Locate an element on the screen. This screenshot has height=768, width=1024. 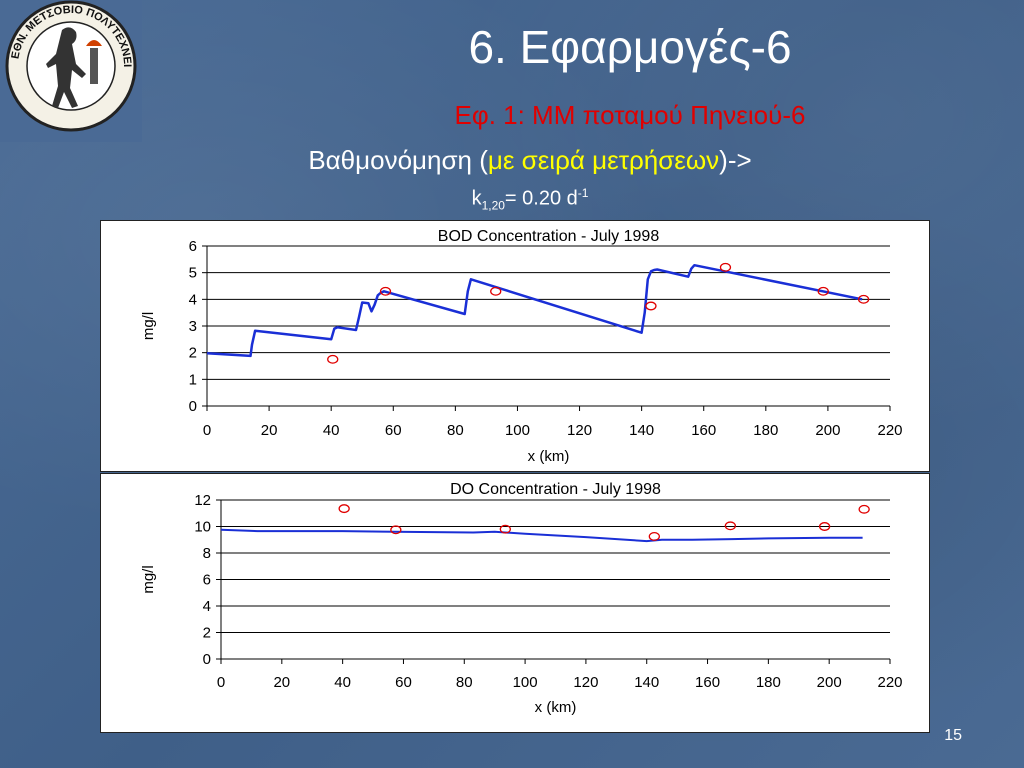
do-model-line is located at coordinates (541, 535).